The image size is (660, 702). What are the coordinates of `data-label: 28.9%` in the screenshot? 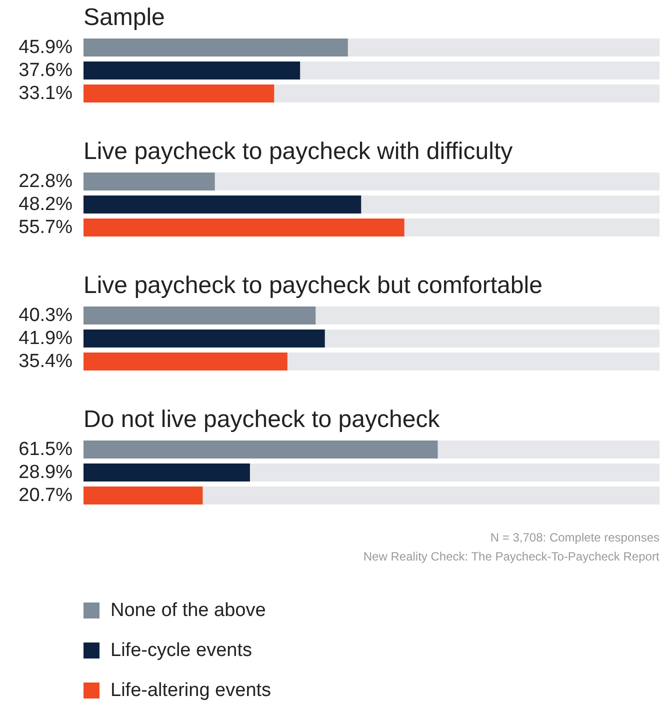 It's located at (45, 472).